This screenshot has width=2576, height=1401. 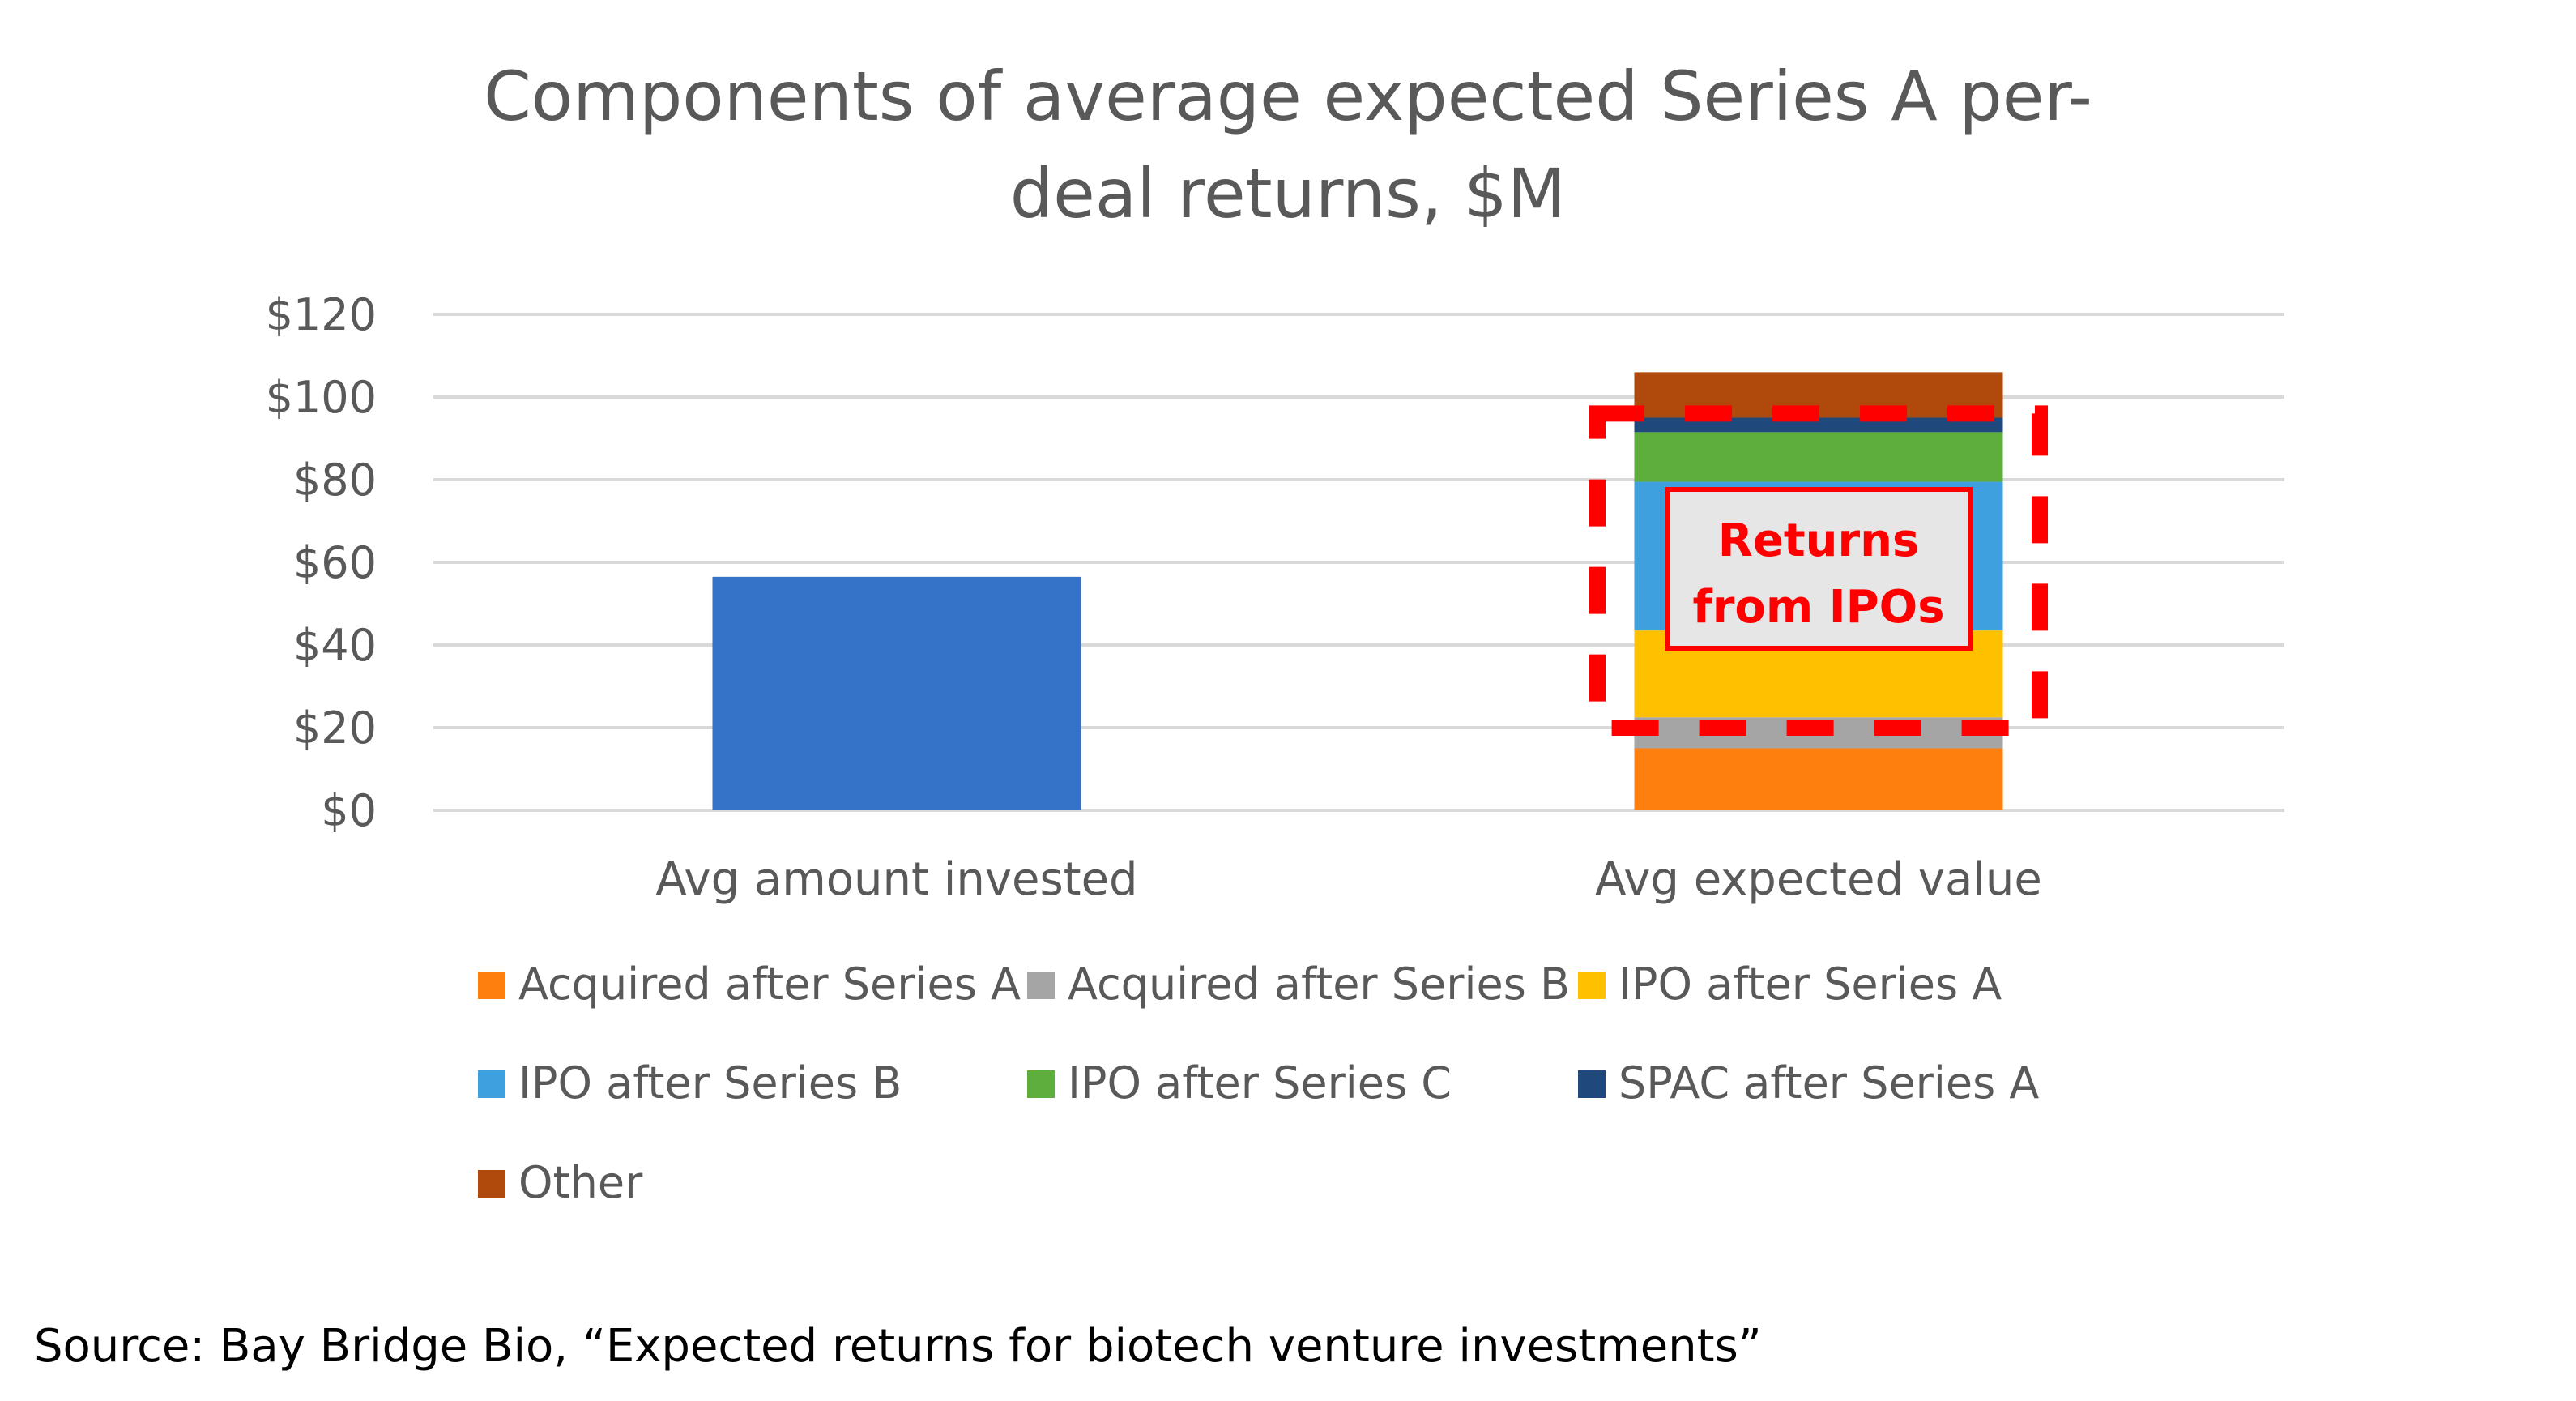 I want to click on chart-title-line-2: deal returns, $M, so click(x=1288, y=193).